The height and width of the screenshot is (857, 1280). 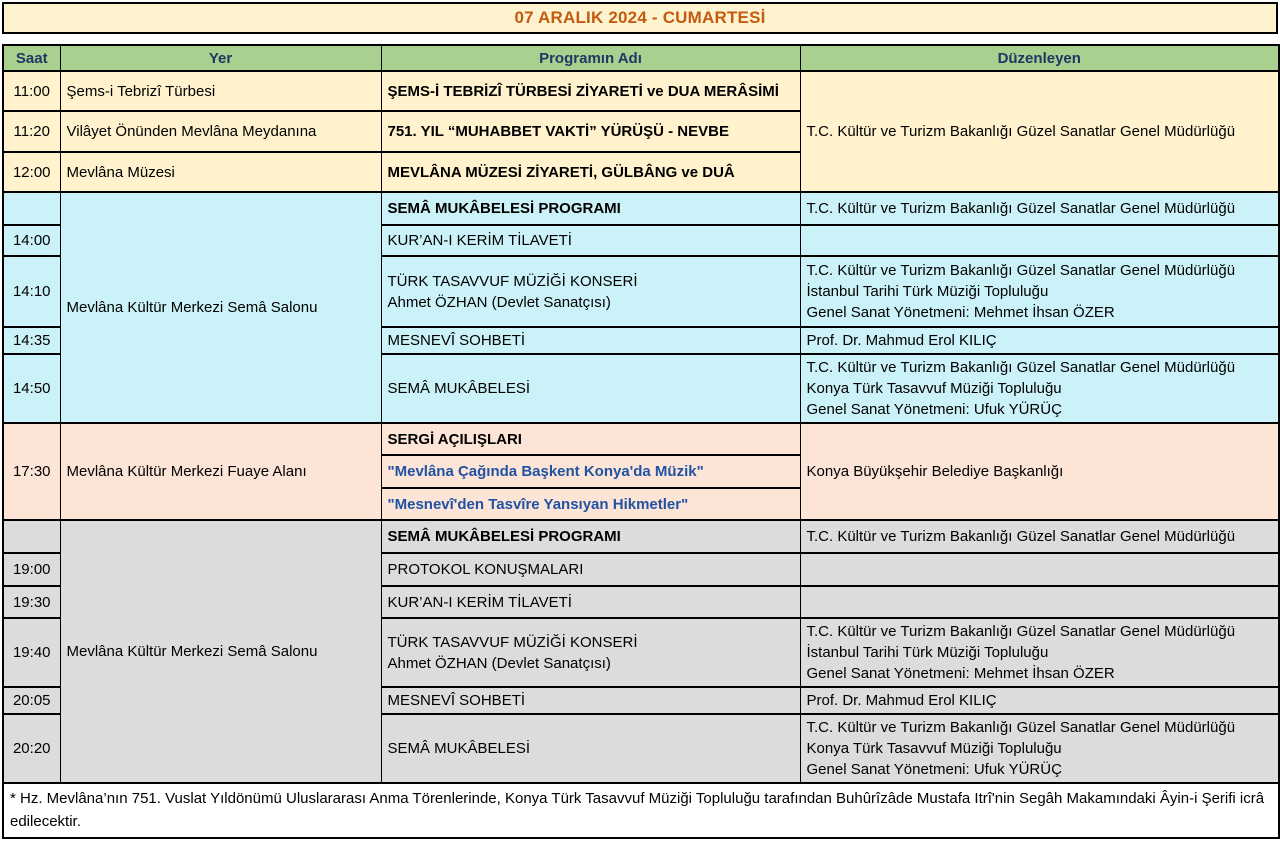 I want to click on column-header-program: Programın Adı, so click(x=590, y=58).